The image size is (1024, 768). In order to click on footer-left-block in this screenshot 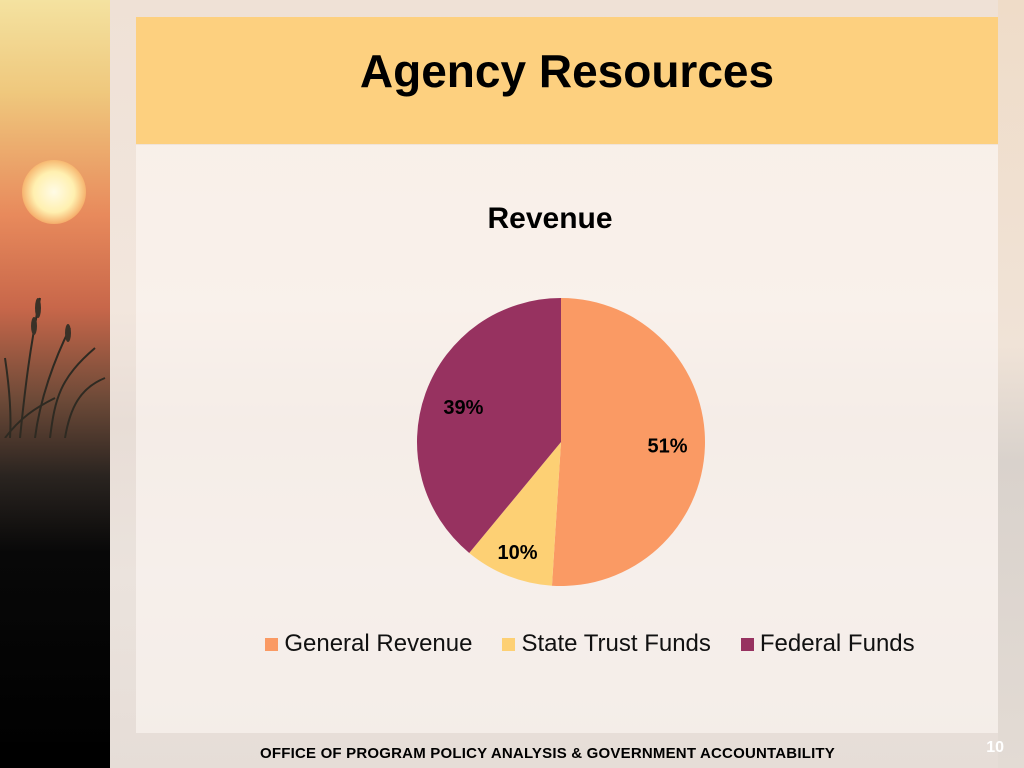, I will do `click(55, 755)`.